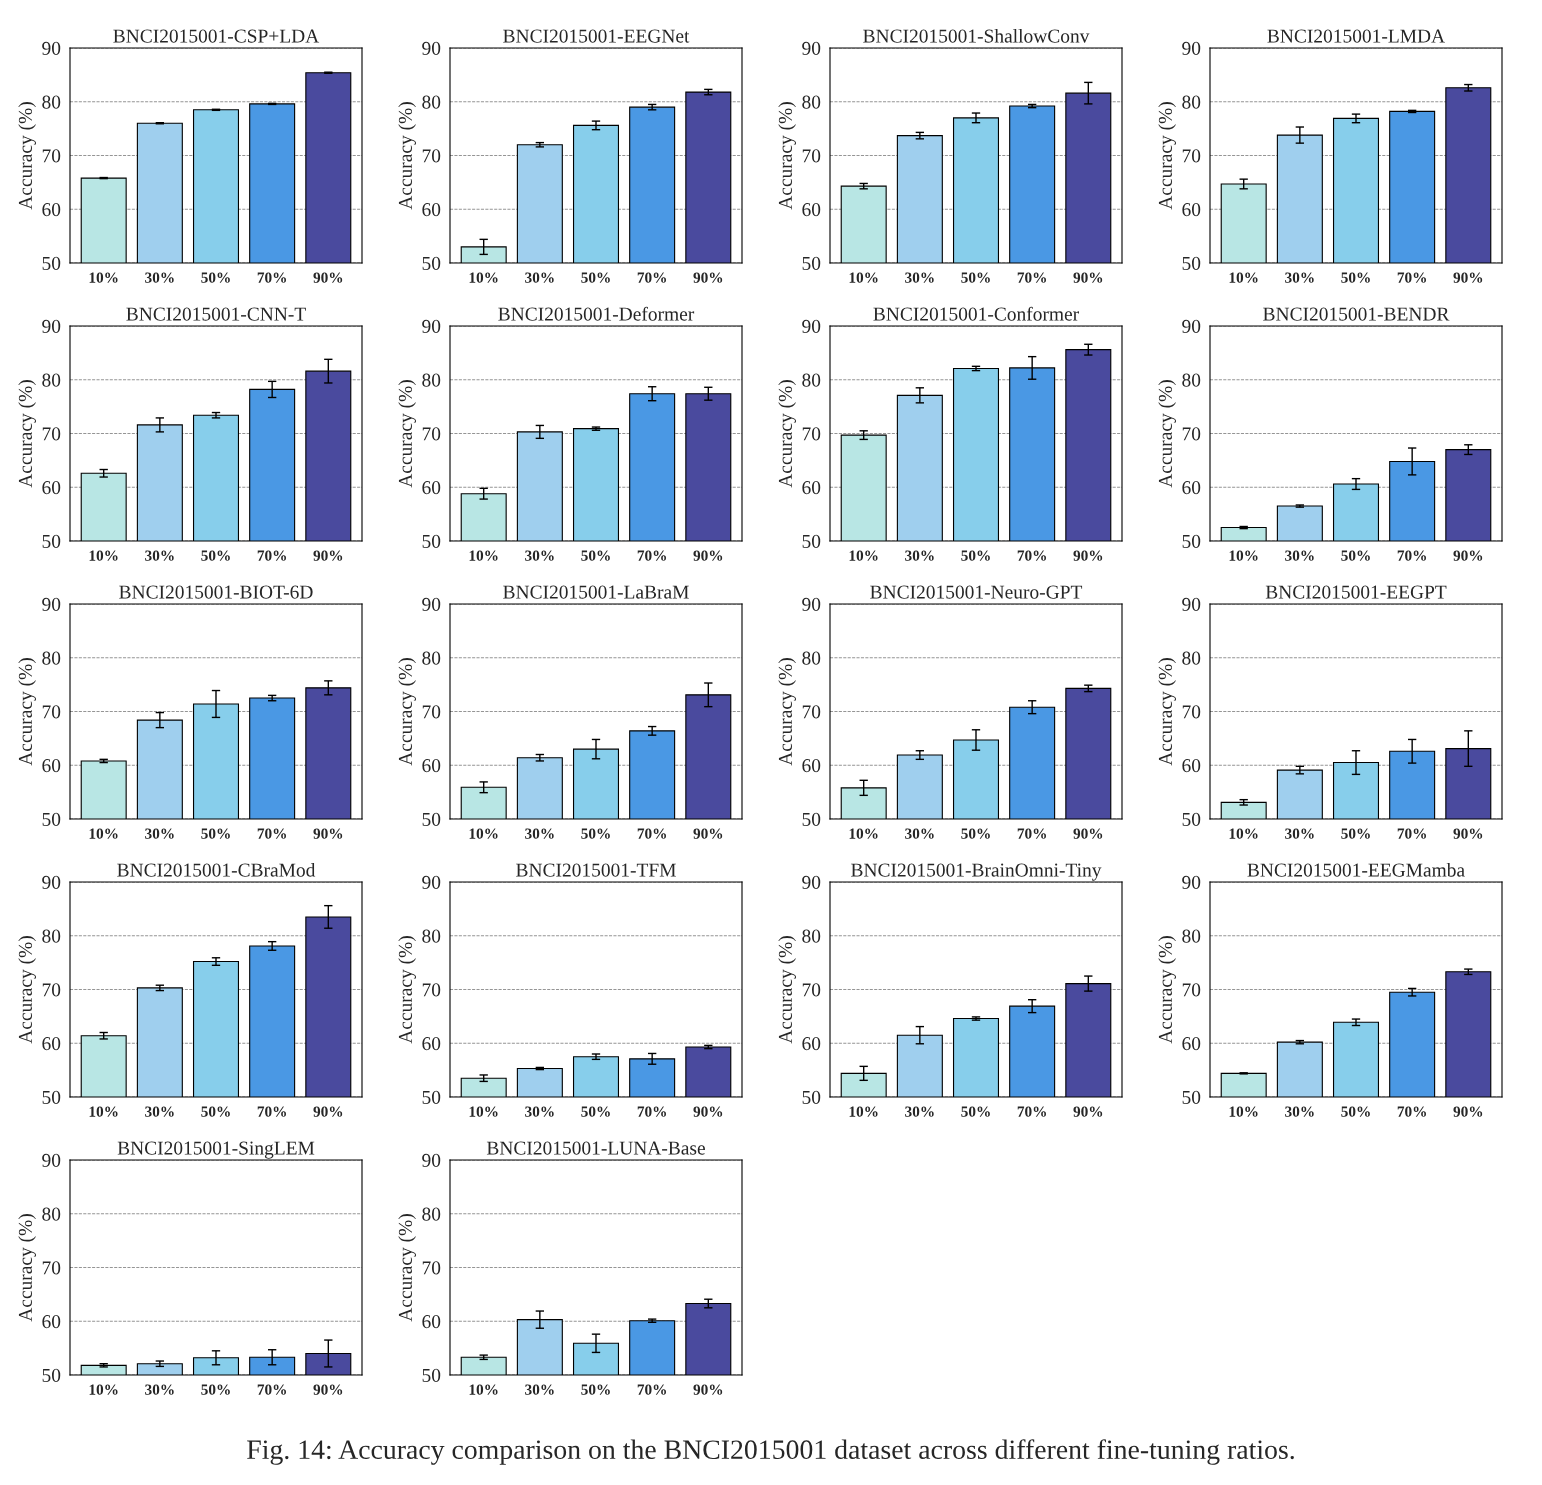 The image size is (1542, 1485). Describe the element at coordinates (596, 870) in the screenshot. I see `chart-title: BNCI2015001-TFM` at that location.